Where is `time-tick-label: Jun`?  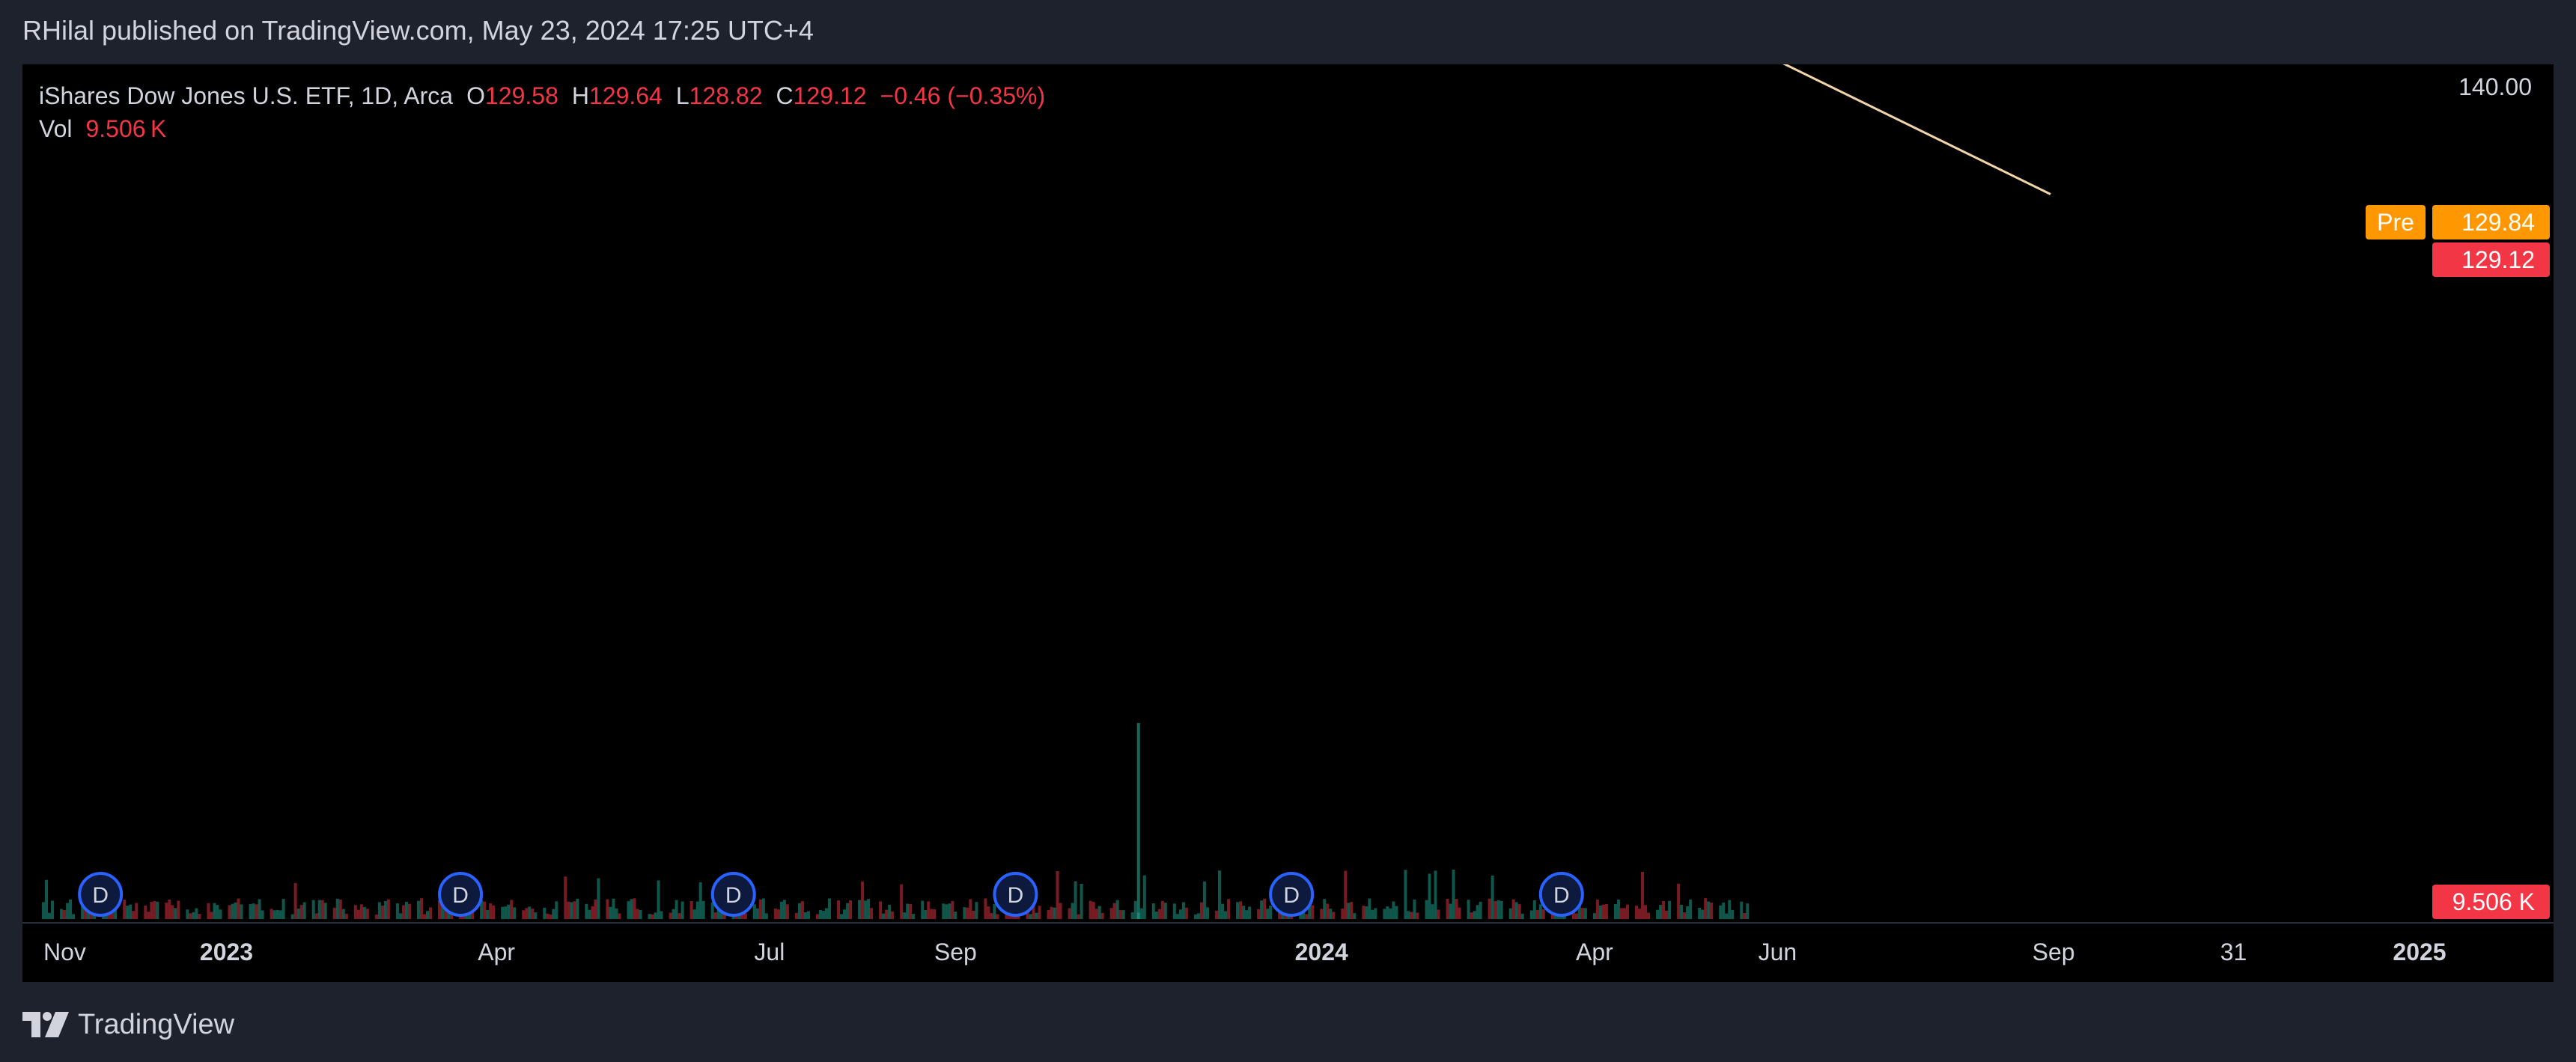
time-tick-label: Jun is located at coordinates (1778, 952).